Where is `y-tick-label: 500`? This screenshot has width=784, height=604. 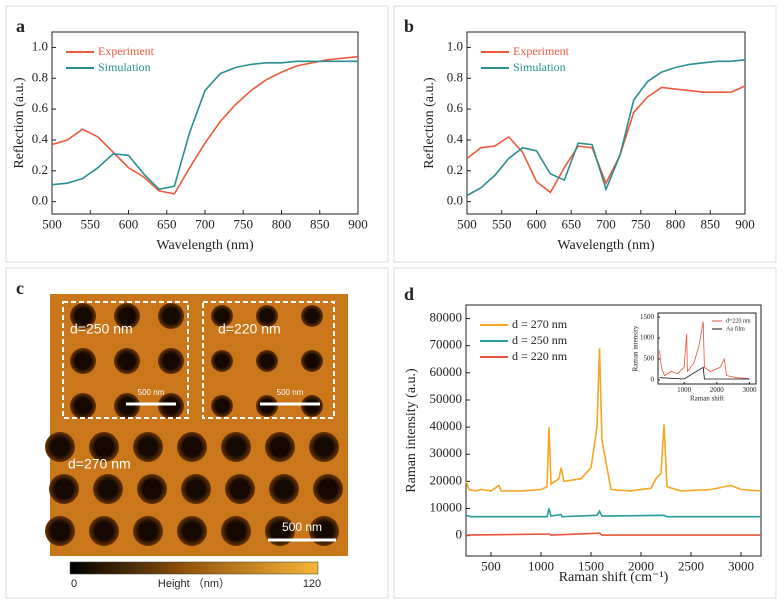 y-tick-label: 500 is located at coordinates (649, 359).